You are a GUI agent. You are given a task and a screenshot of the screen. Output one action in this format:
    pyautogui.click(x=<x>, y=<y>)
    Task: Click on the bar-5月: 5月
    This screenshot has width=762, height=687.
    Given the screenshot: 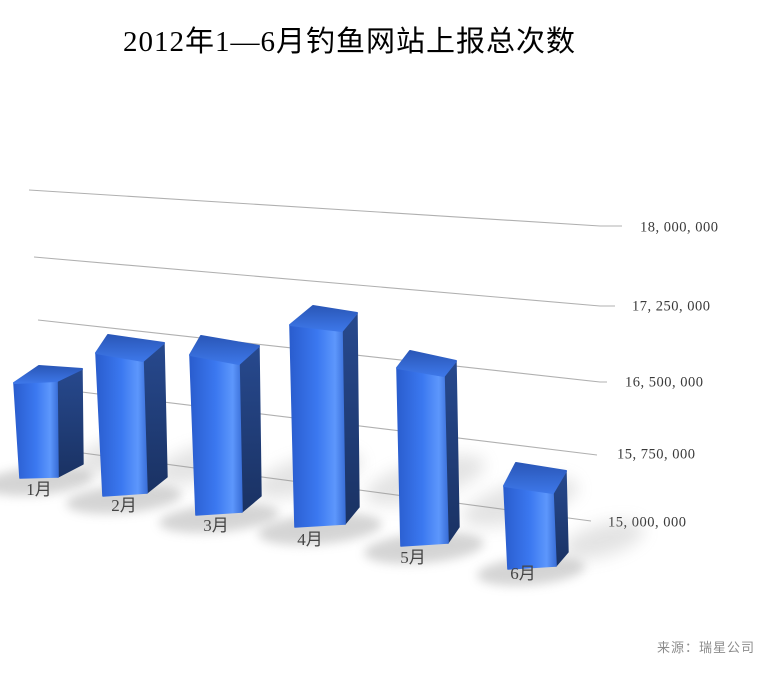 What is the action you would take?
    pyautogui.click(x=428, y=458)
    